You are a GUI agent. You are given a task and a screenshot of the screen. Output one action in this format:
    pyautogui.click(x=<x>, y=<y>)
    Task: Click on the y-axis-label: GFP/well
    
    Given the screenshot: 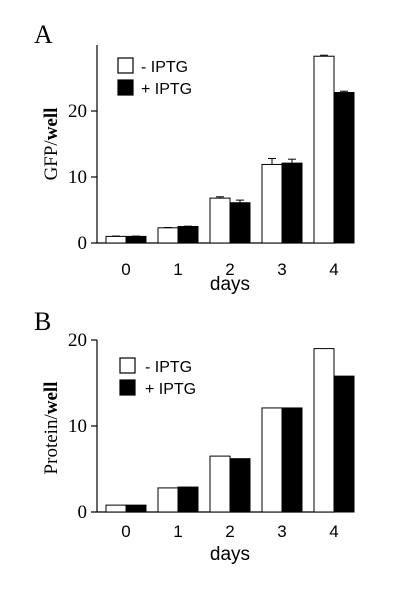 What is the action you would take?
    pyautogui.click(x=51, y=144)
    